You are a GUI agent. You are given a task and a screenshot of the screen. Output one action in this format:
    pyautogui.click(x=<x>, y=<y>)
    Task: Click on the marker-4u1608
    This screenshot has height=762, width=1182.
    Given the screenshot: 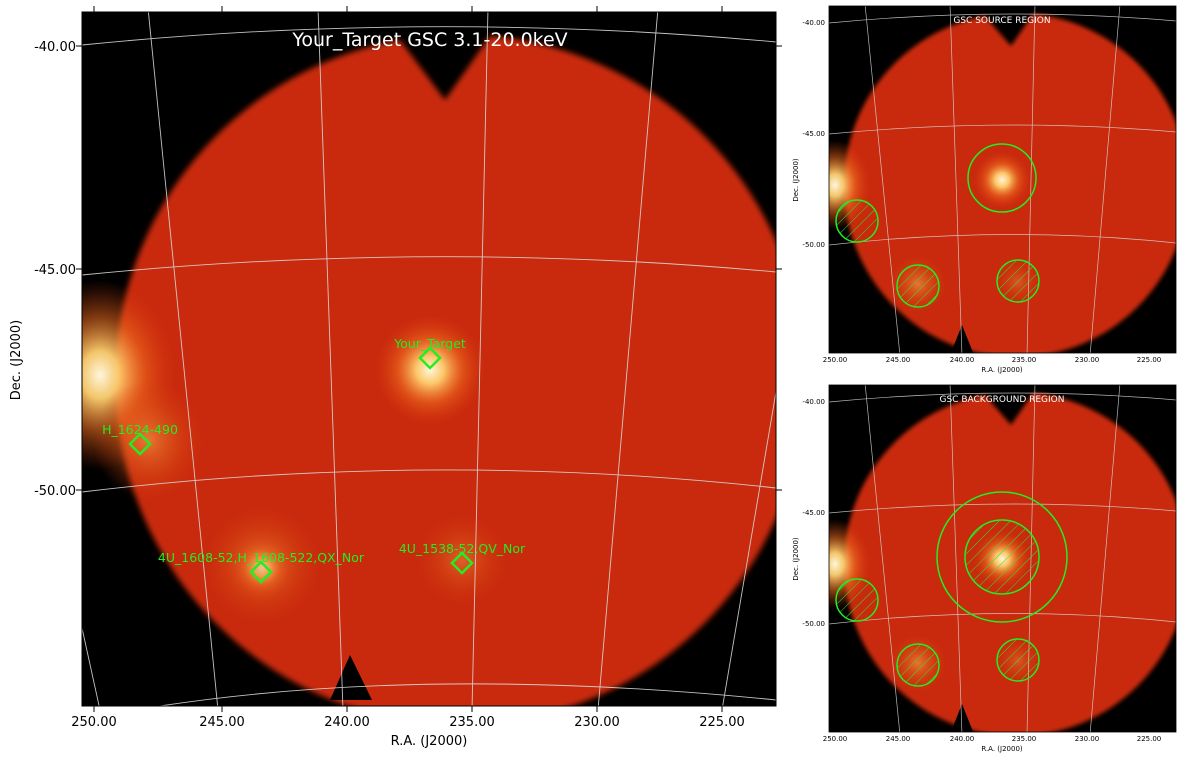 What is the action you would take?
    pyautogui.click(x=261, y=572)
    